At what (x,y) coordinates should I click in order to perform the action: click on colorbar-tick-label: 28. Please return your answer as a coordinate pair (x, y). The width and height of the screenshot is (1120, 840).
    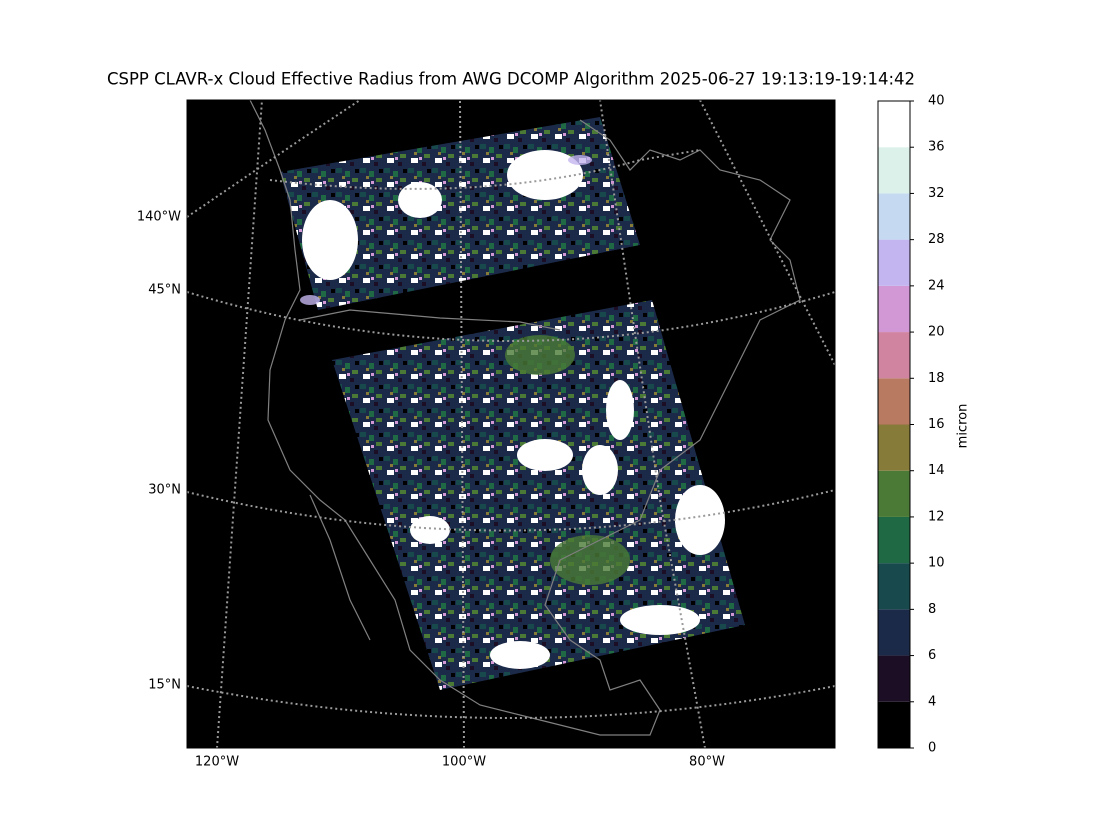
    Looking at the image, I should click on (936, 239).